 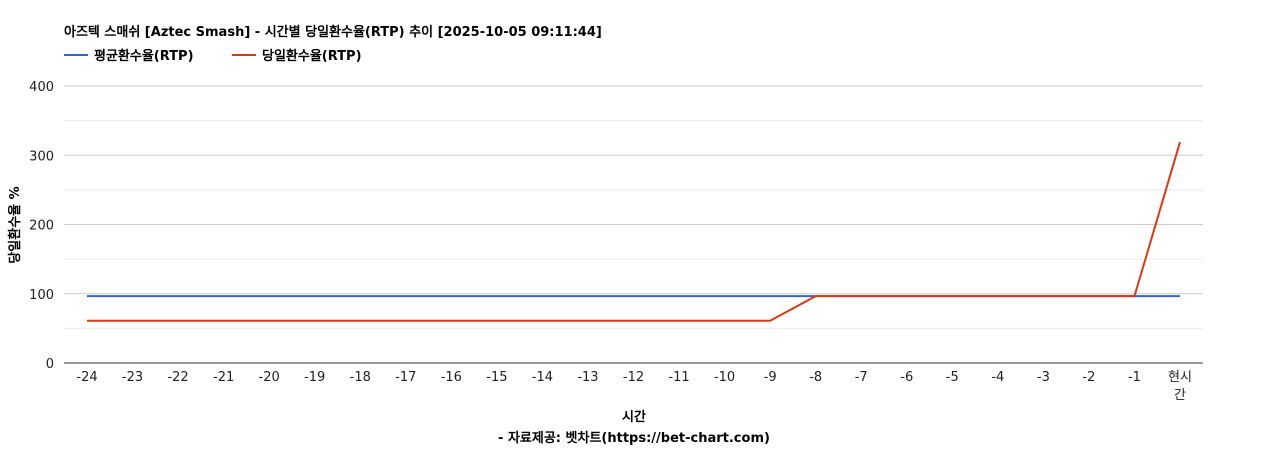 What do you see at coordinates (1134, 377) in the screenshot?
I see `x-tick-label: -1` at bounding box center [1134, 377].